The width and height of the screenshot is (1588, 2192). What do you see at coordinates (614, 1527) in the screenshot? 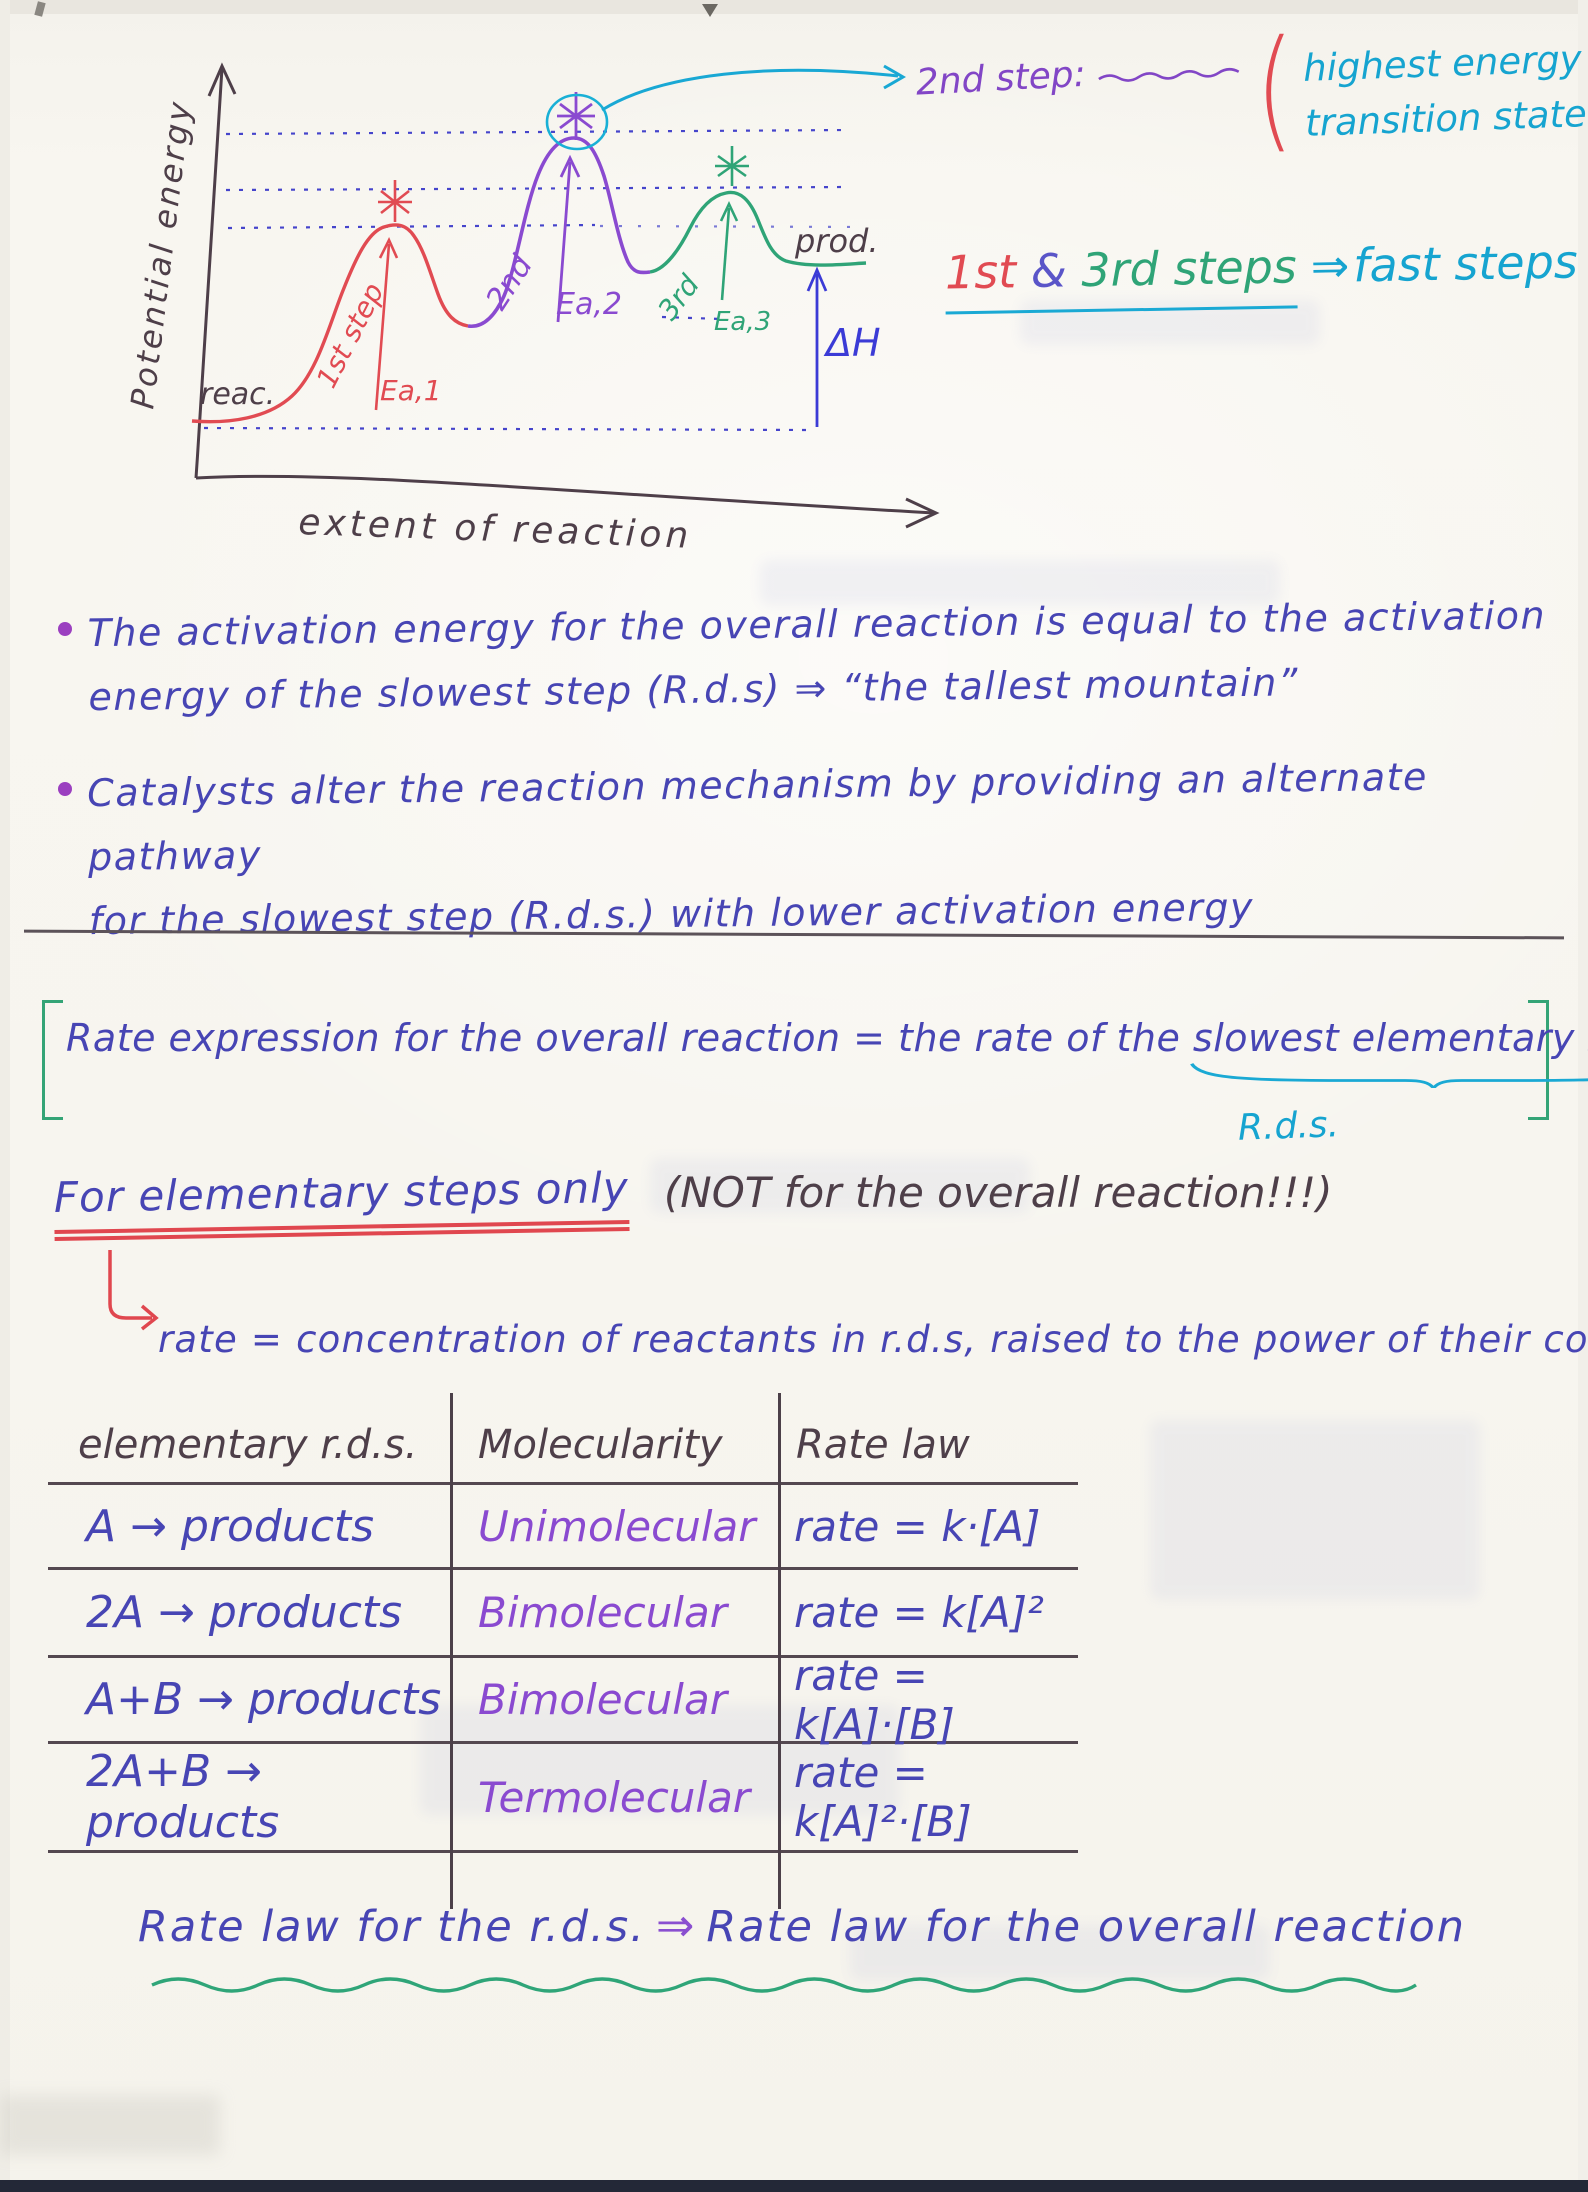
I see `table-cell-molecularity: Unimolecular` at bounding box center [614, 1527].